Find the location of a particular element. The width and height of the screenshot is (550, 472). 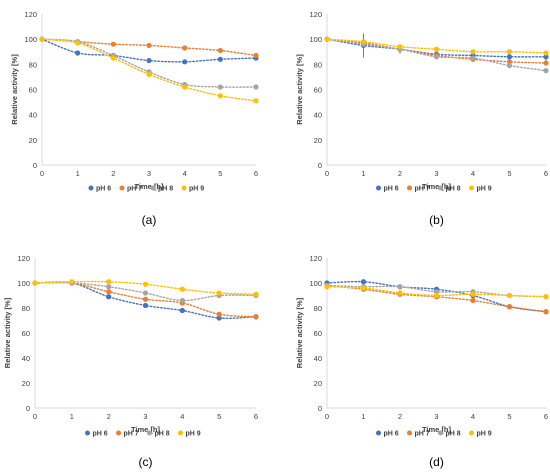

y-tick-label: 80 is located at coordinates (26, 308).